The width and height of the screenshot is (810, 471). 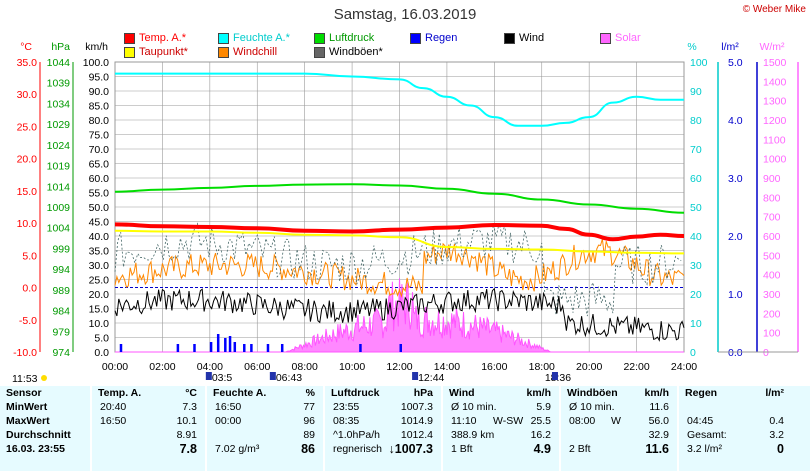 What do you see at coordinates (27, 127) in the screenshot?
I see `tick-label-temp: 25.0` at bounding box center [27, 127].